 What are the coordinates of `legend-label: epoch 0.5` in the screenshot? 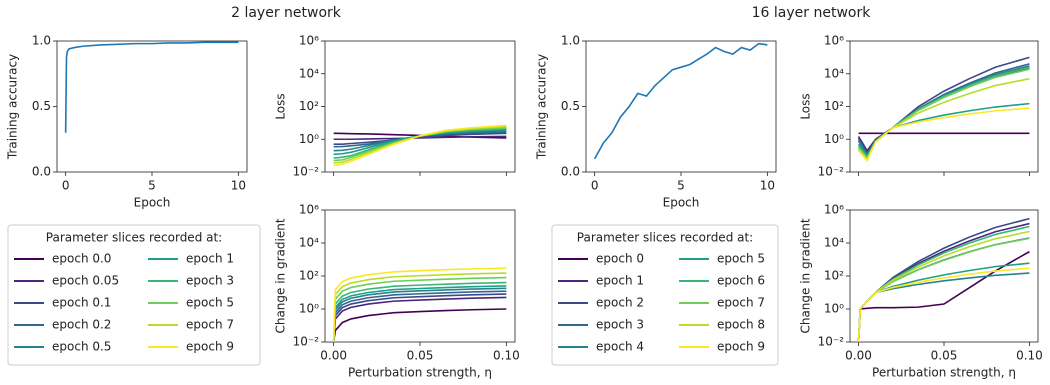 It's located at (81, 347).